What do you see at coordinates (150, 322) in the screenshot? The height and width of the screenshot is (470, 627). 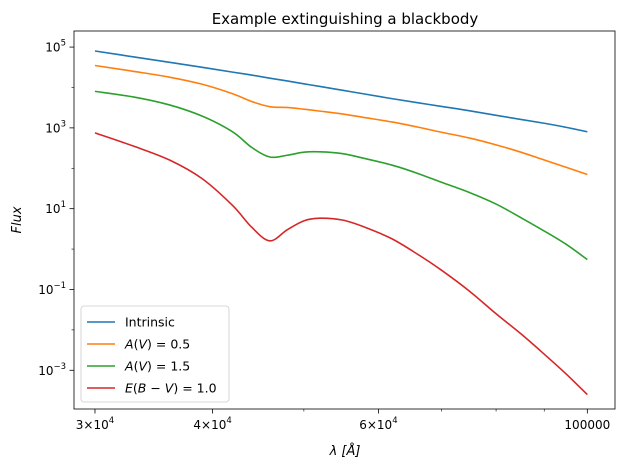 I see `legend-label-0: Intrinsic` at bounding box center [150, 322].